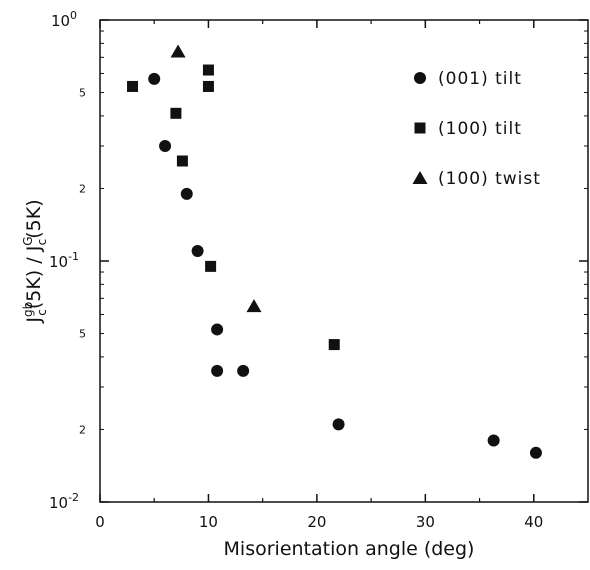 The width and height of the screenshot is (590, 570). What do you see at coordinates (316, 522) in the screenshot?
I see `x-tick-label: 20` at bounding box center [316, 522].